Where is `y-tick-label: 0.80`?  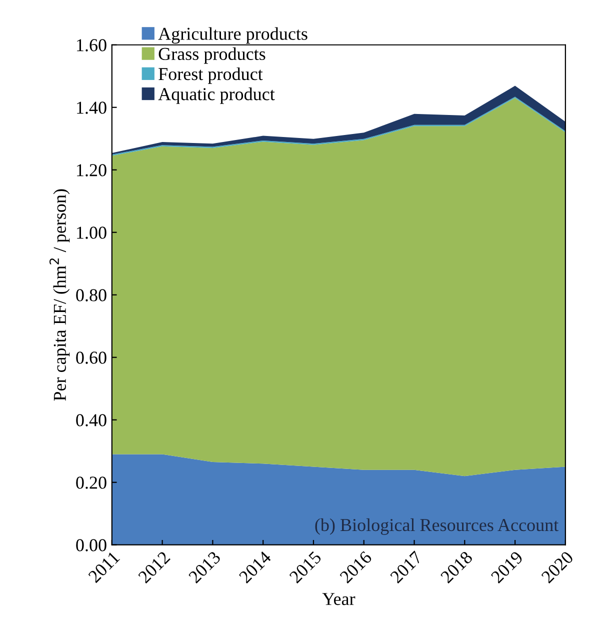
y-tick-label: 0.80 is located at coordinates (91, 295).